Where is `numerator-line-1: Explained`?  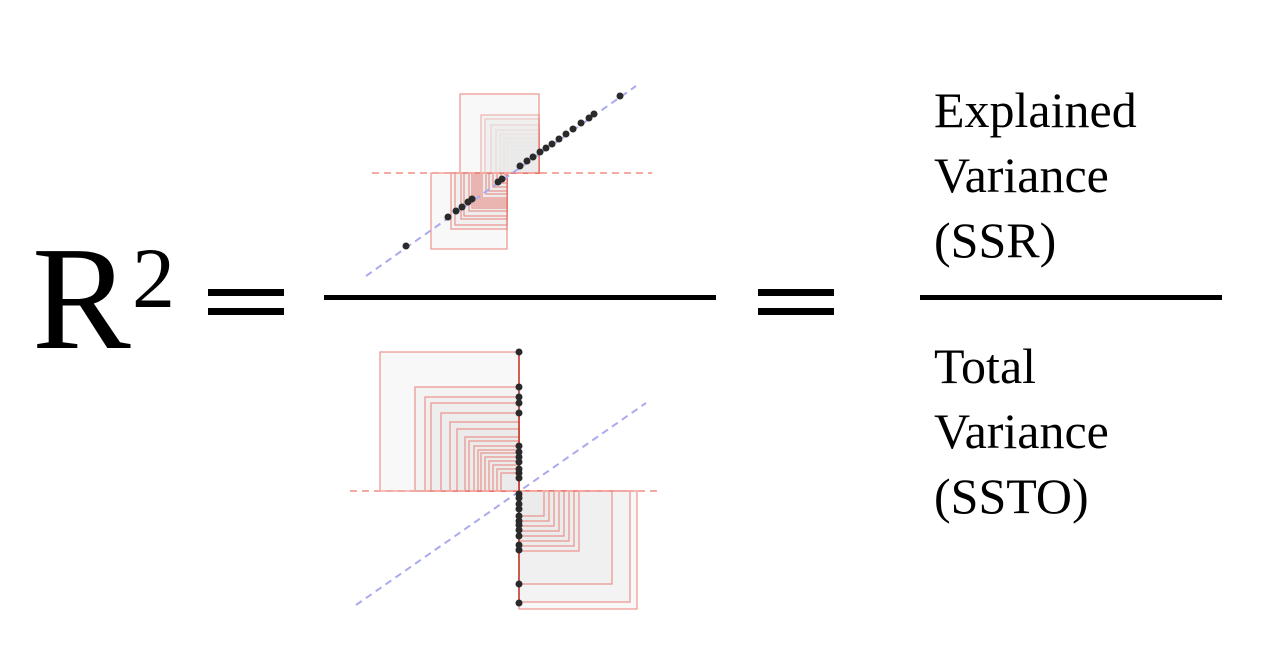 numerator-line-1: Explained is located at coordinates (1035, 110).